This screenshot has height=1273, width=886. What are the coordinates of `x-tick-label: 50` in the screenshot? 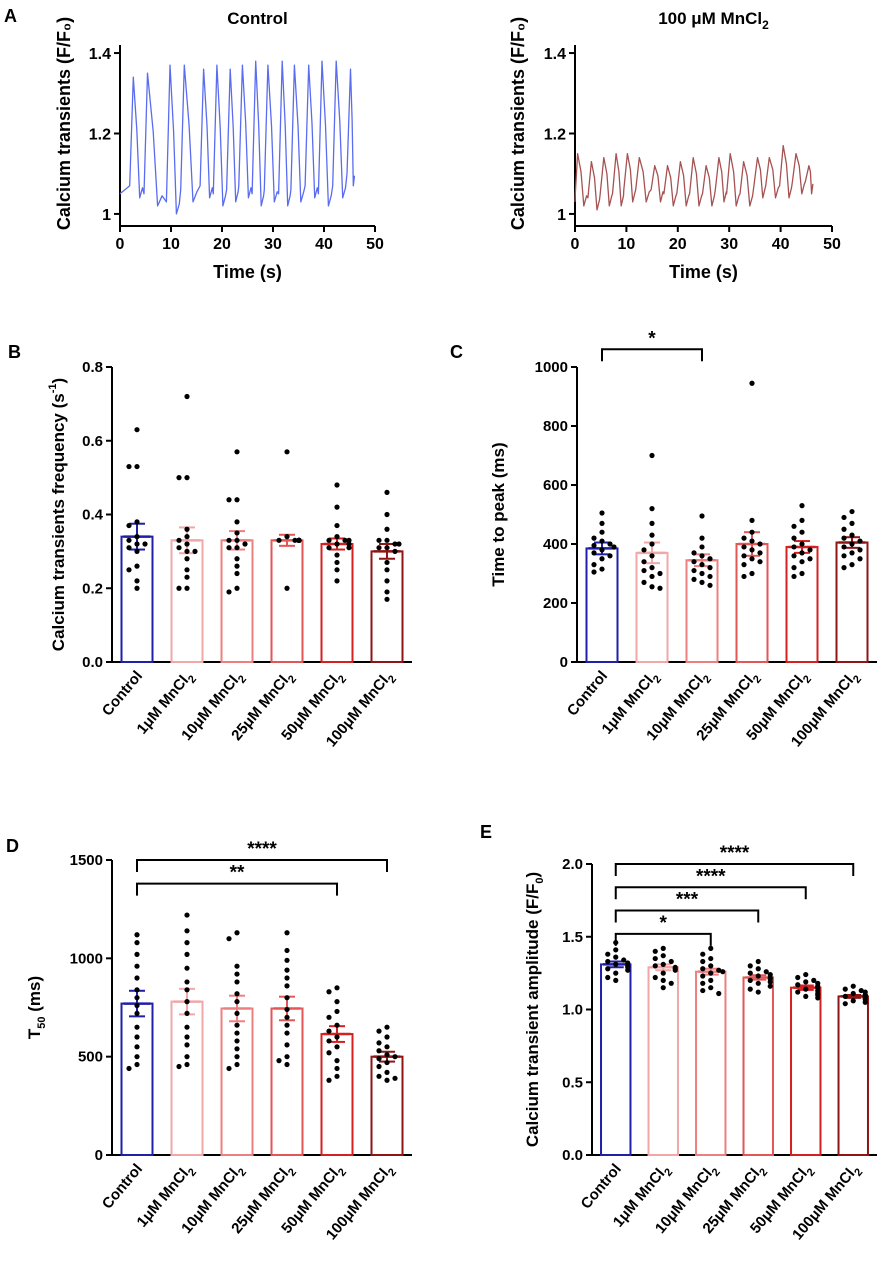 It's located at (832, 244).